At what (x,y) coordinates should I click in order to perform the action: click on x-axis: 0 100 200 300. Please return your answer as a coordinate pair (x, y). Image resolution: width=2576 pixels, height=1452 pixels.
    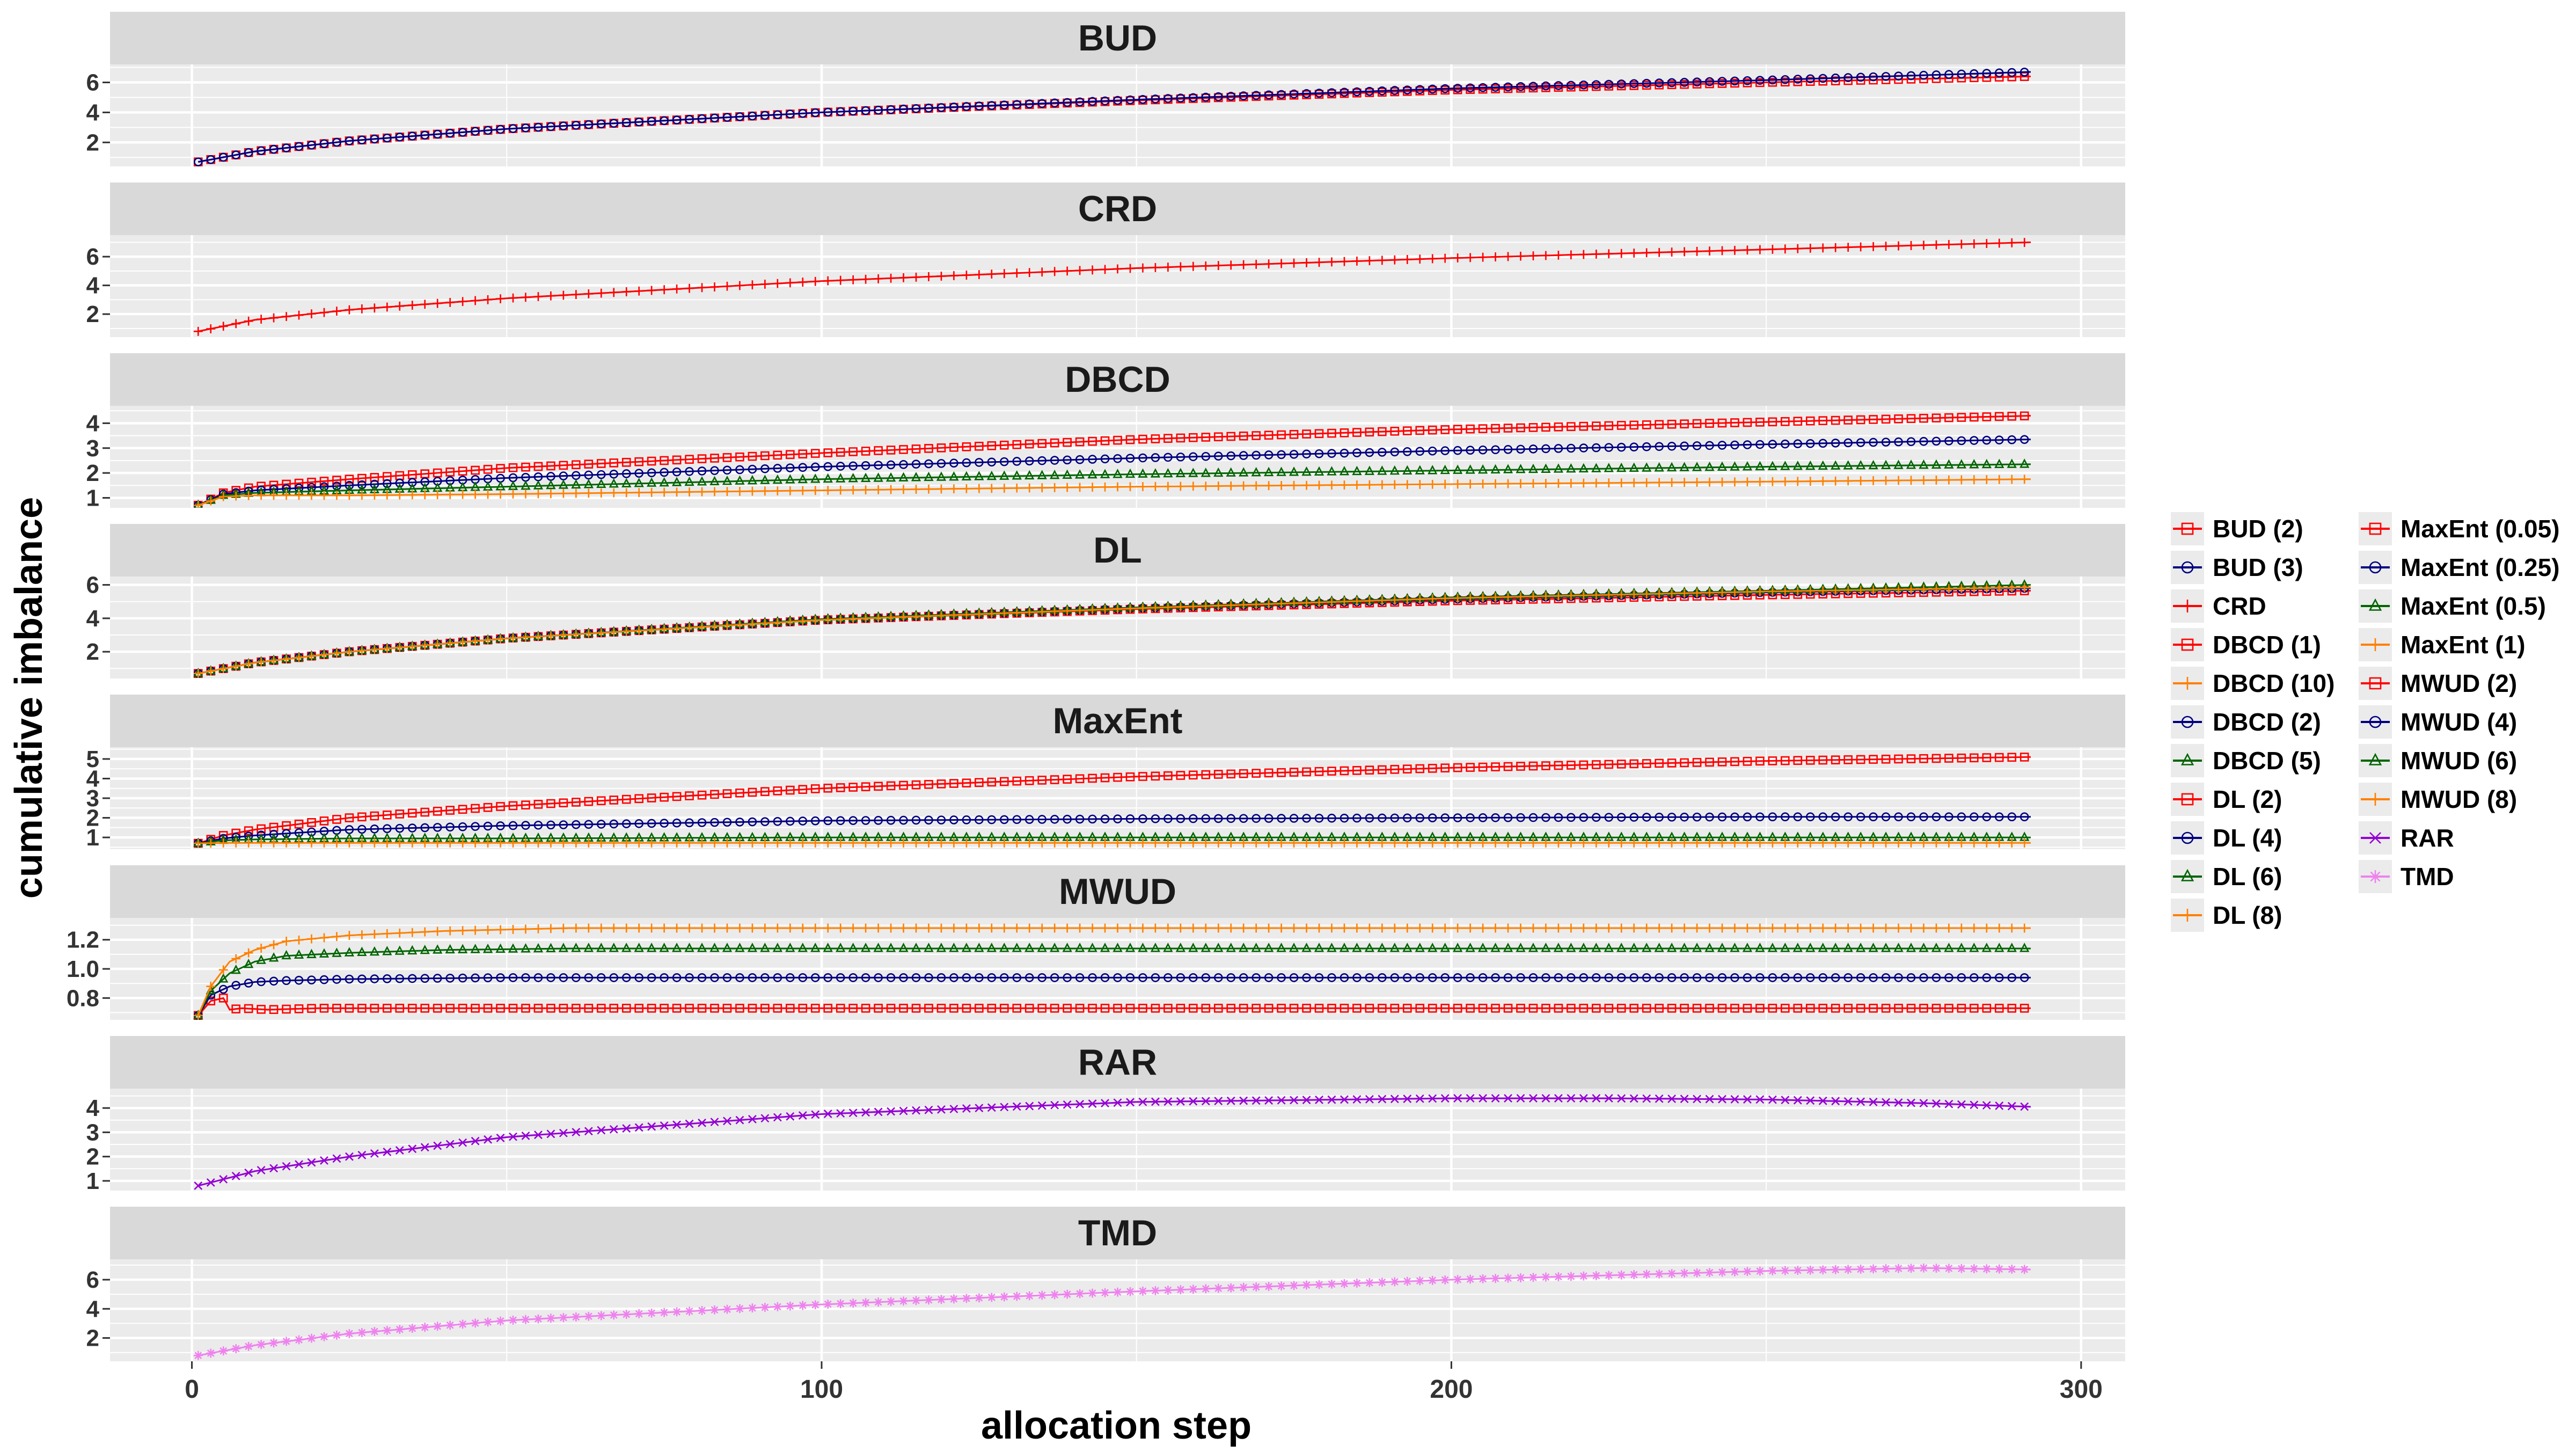
    Looking at the image, I should click on (1144, 1382).